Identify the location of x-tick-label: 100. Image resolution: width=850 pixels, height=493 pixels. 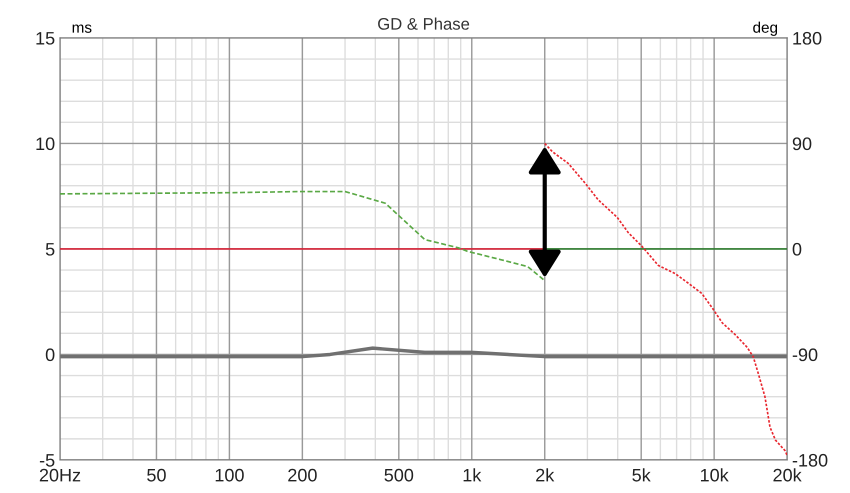
(230, 475).